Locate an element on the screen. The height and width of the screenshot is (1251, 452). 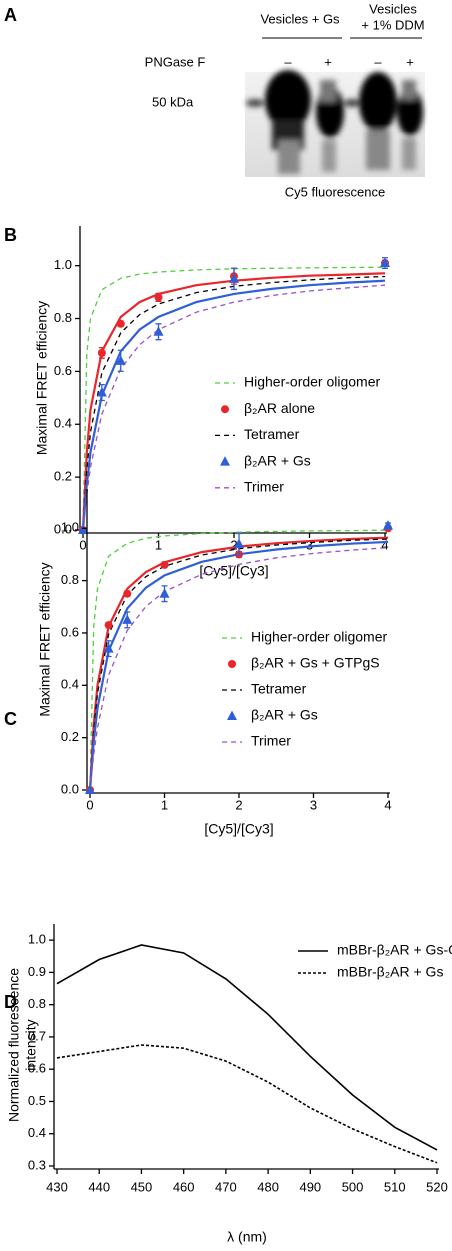
x-tick-label: 520 is located at coordinates (437, 1186).